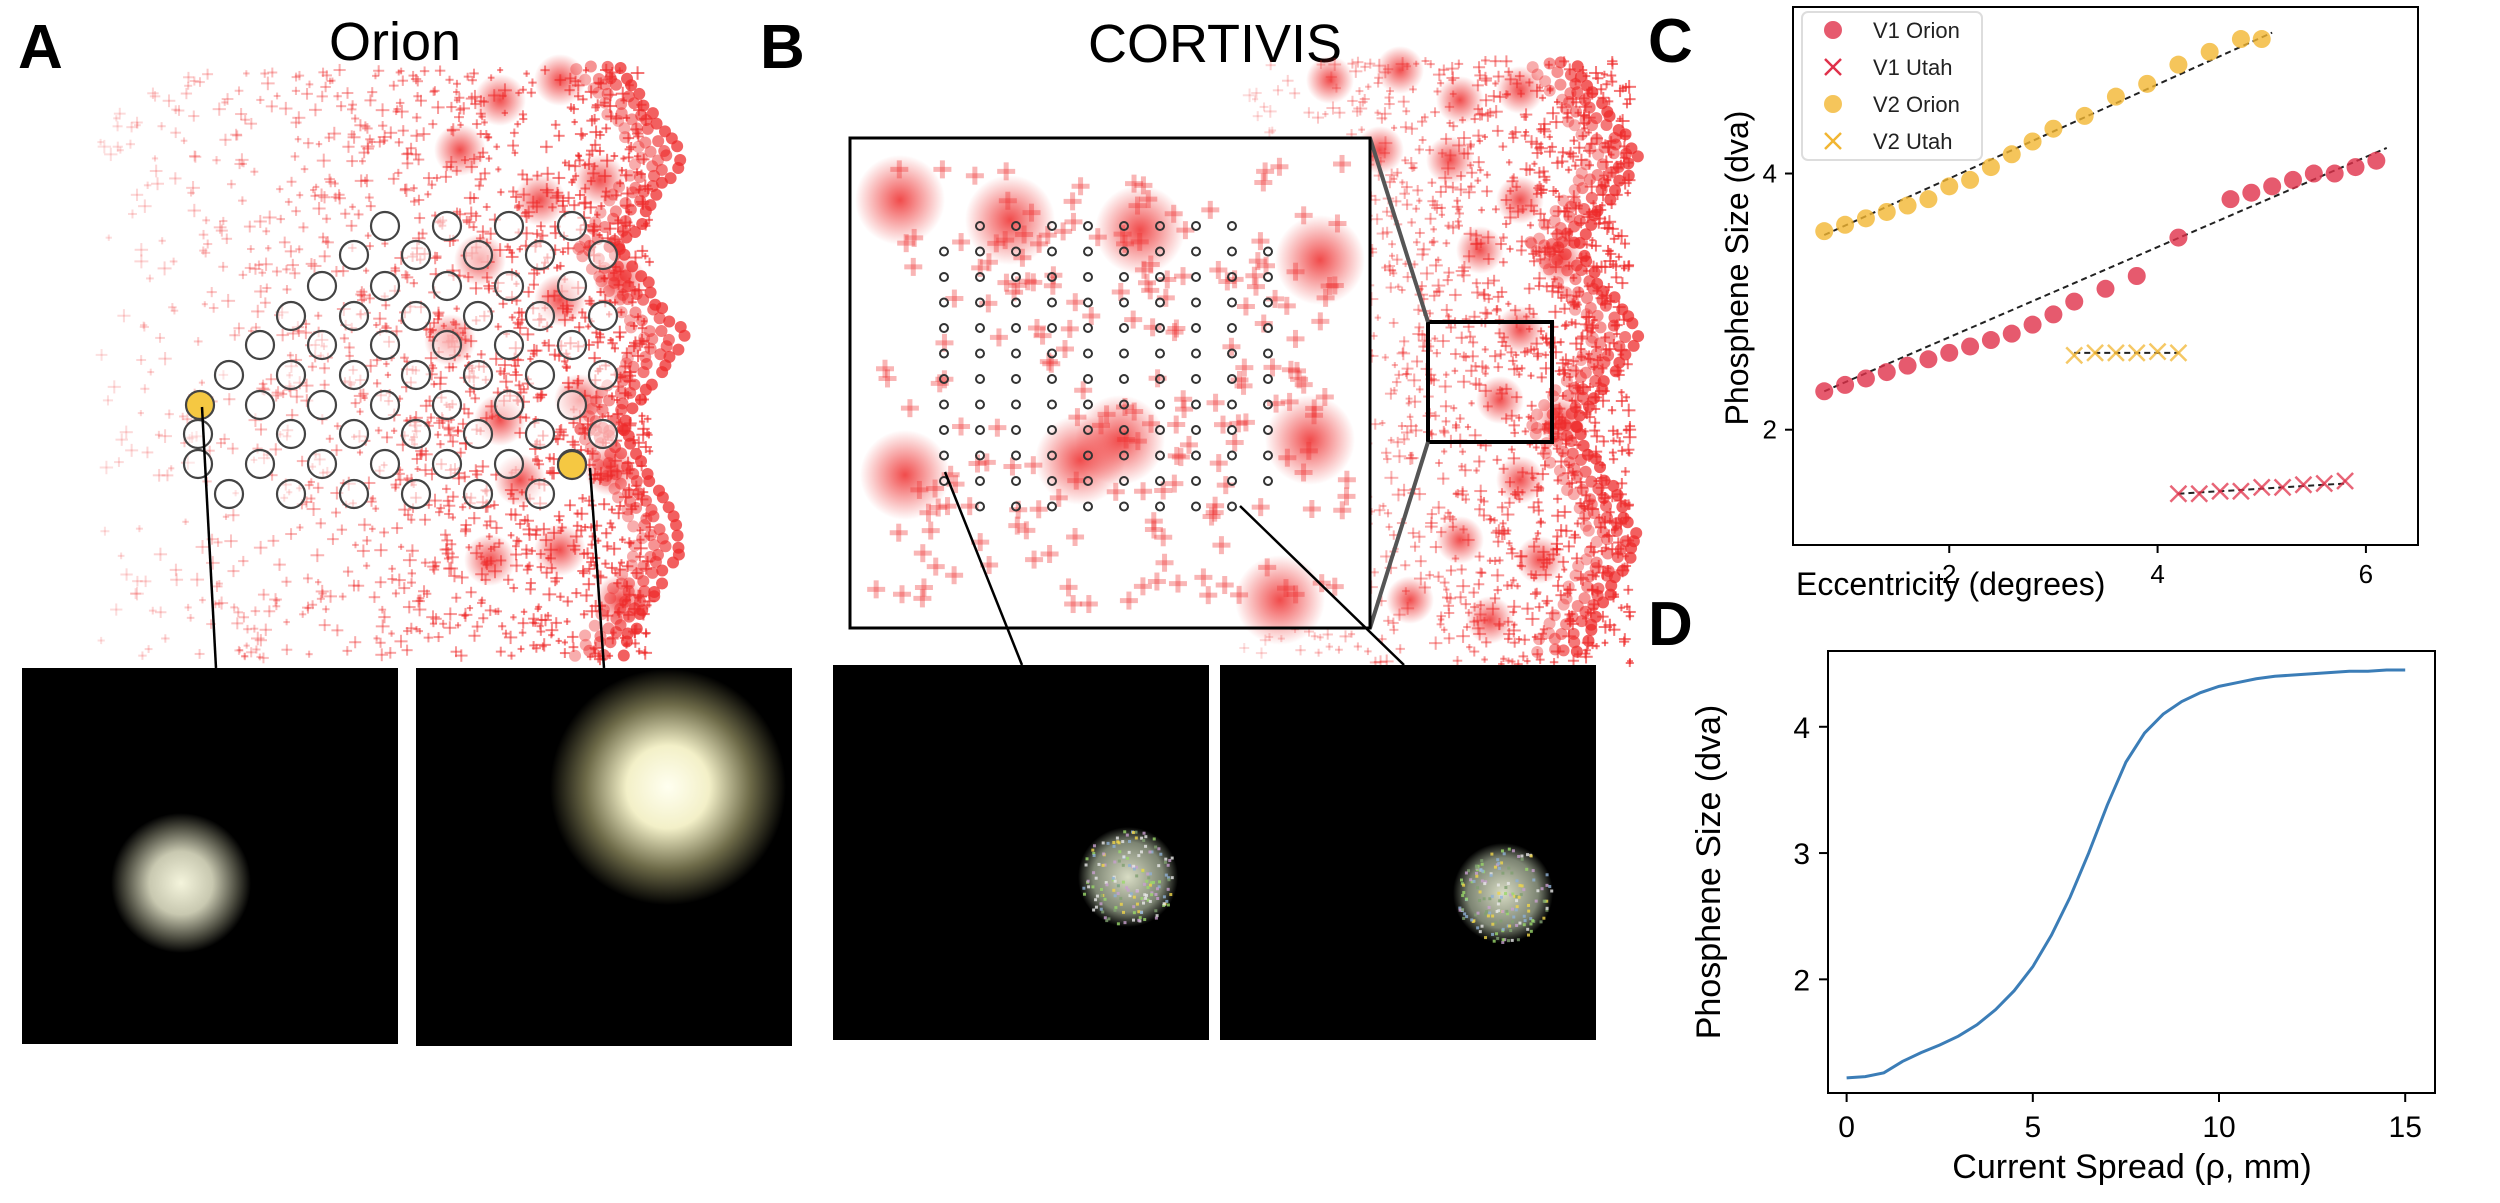 The height and width of the screenshot is (1203, 2500). What do you see at coordinates (209, 537) in the screenshot?
I see `connector-line-left` at bounding box center [209, 537].